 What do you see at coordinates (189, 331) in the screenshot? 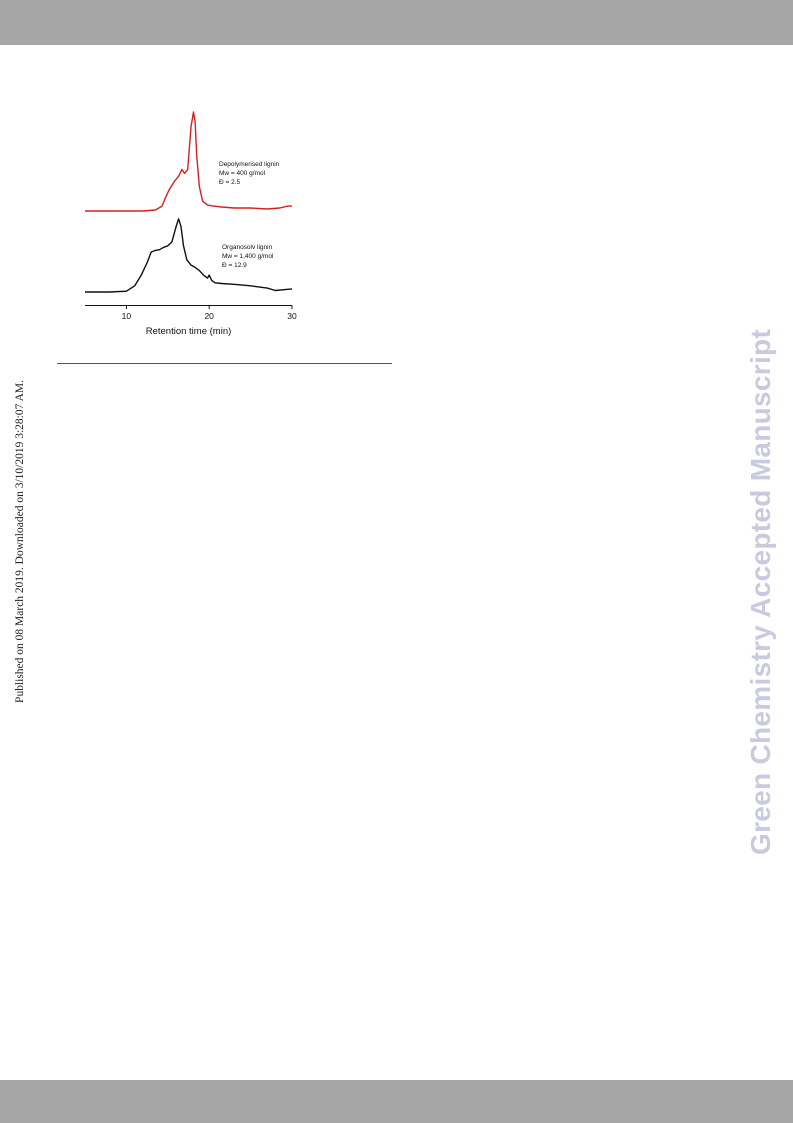
I see `x-axis-title: Retention time (min)` at bounding box center [189, 331].